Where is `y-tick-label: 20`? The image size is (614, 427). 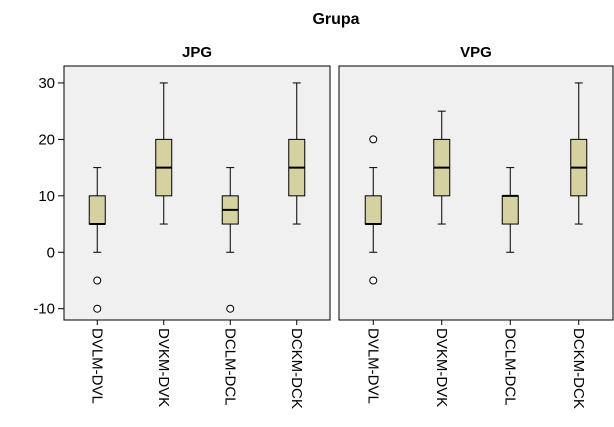 y-tick-label: 20 is located at coordinates (46, 139).